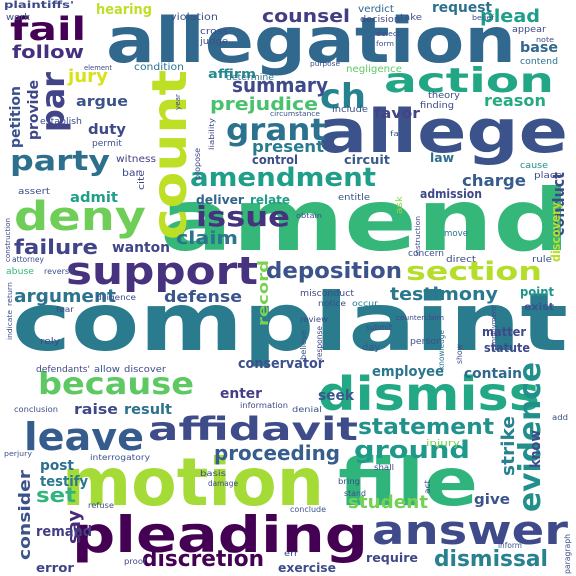  Describe the element at coordinates (162, 271) in the screenshot. I see `word-support: support` at that location.